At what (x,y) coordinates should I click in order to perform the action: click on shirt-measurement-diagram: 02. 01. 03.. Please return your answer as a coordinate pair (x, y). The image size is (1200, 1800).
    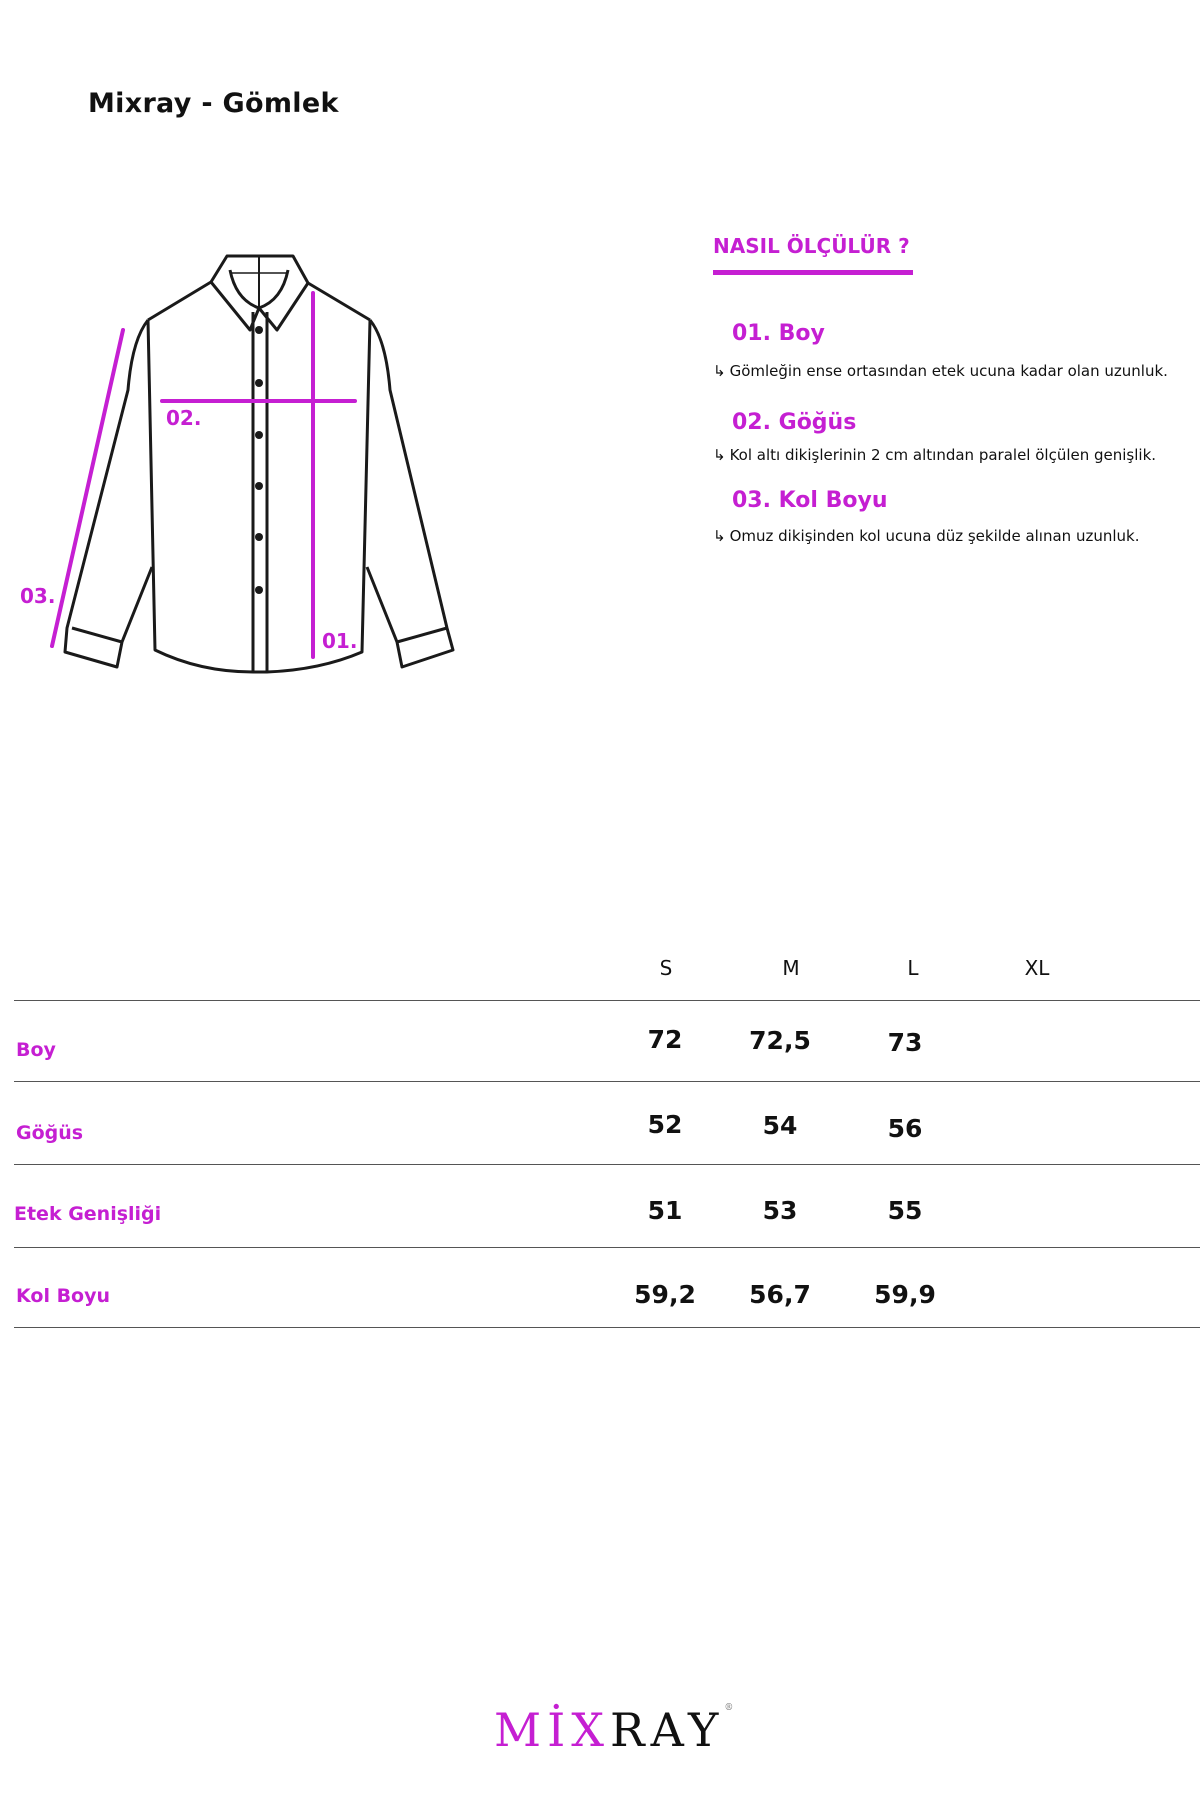
    Looking at the image, I should click on (237, 464).